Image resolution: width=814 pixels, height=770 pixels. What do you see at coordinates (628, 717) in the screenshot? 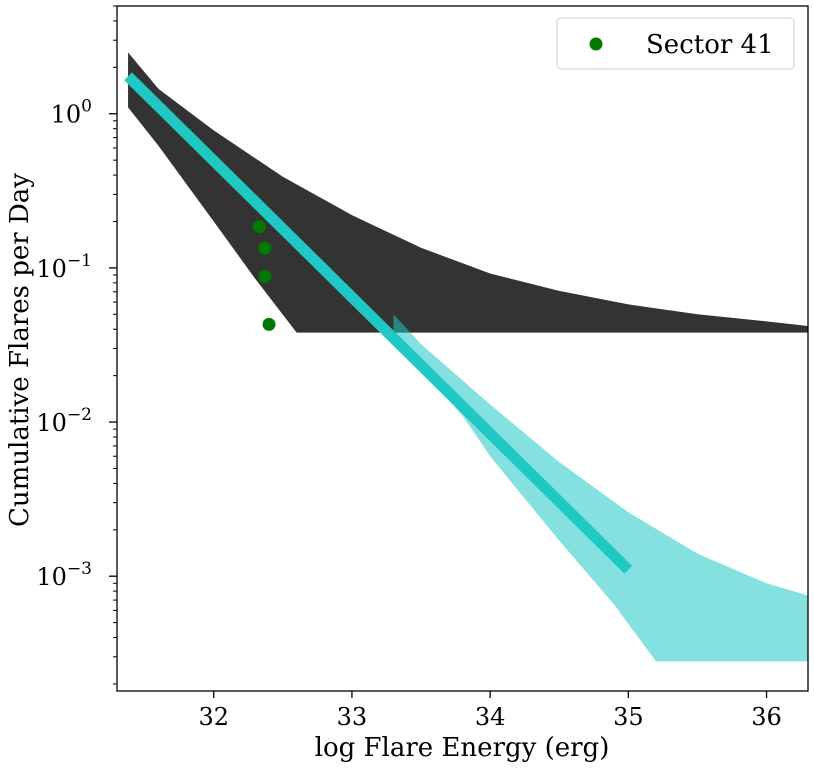
I see `x-tick-label: 35` at bounding box center [628, 717].